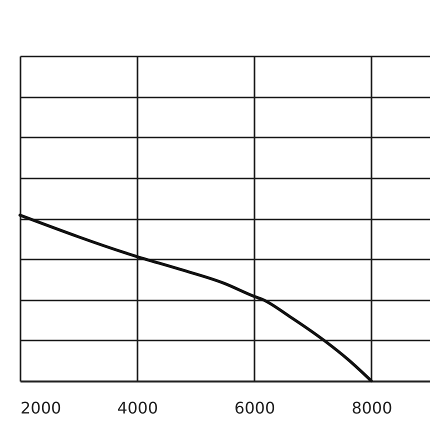 This screenshot has height=430, width=430. Describe the element at coordinates (372, 408) in the screenshot. I see `x-tick-label: 8000` at that location.